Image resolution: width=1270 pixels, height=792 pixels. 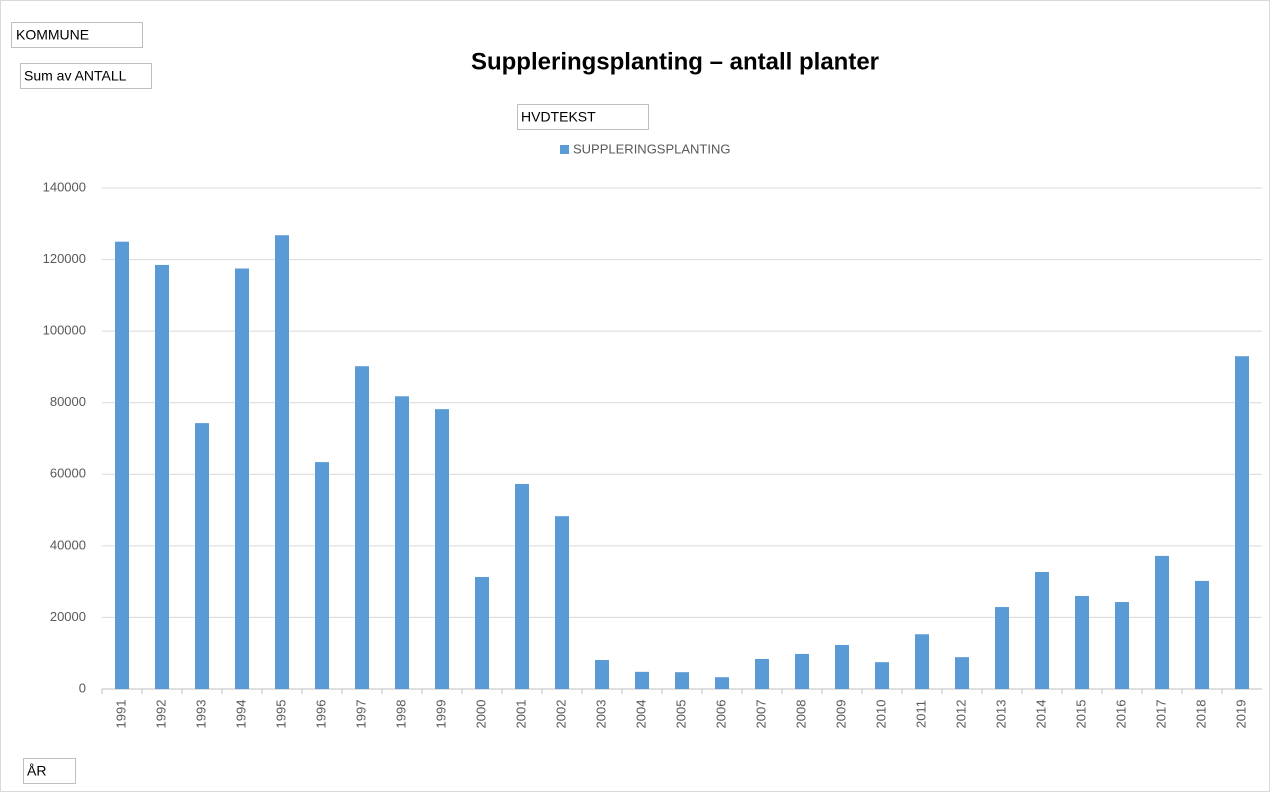 I want to click on value-field-button, so click(x=86, y=76).